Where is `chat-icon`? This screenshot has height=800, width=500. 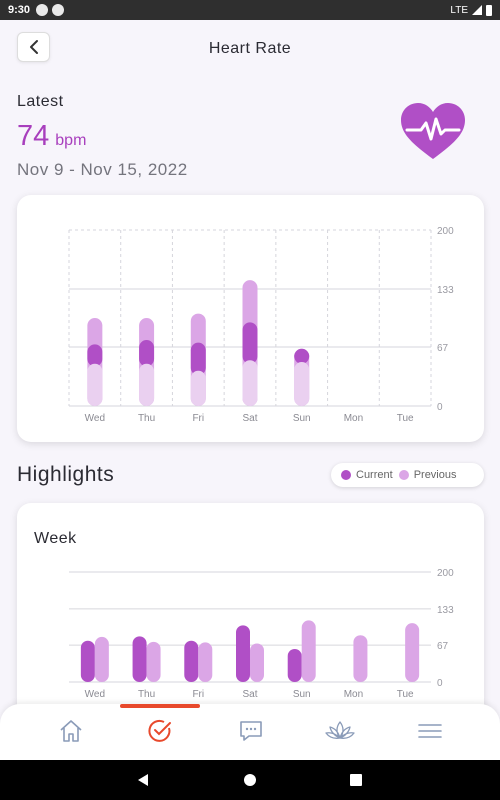
chat-icon is located at coordinates (251, 731).